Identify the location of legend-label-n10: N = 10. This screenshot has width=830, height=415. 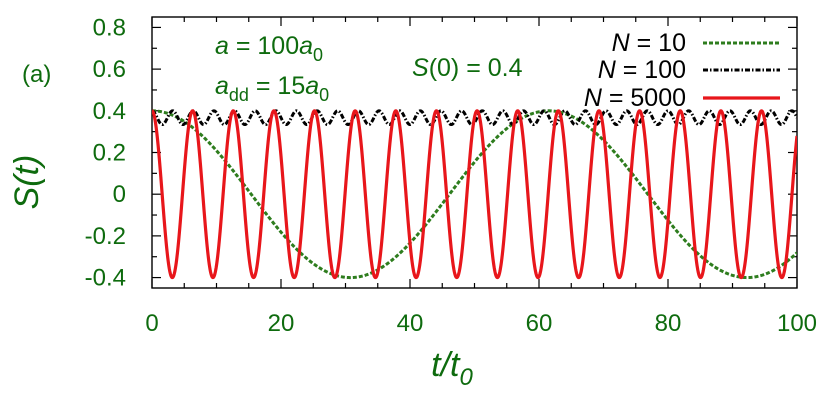
(649, 43).